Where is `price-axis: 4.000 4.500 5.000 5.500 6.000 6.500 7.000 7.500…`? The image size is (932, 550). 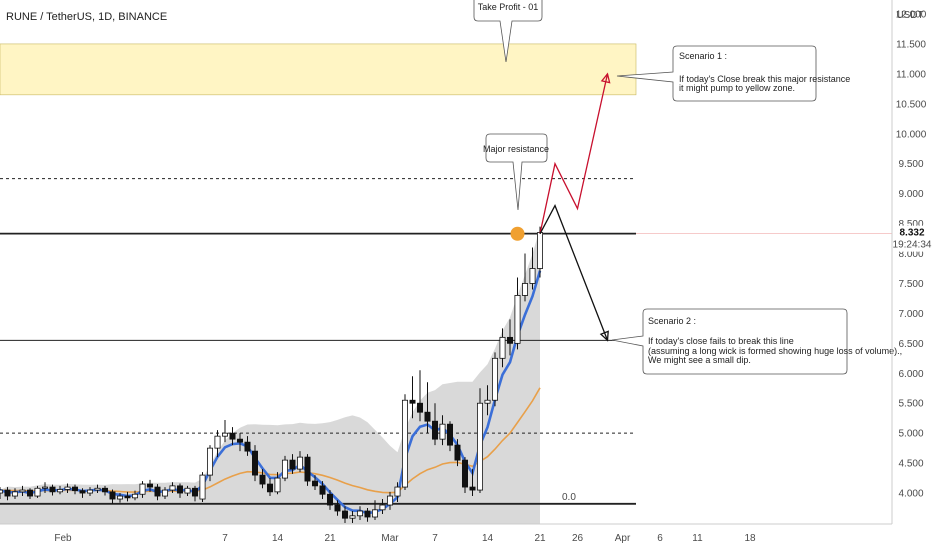
price-axis: 4.000 4.500 5.000 5.500 6.000 6.500 7.000 7.500… is located at coordinates (911, 254).